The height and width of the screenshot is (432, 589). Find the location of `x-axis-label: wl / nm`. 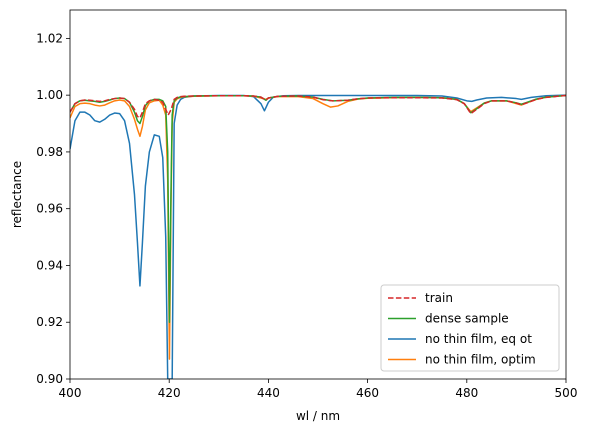

x-axis-label: wl / nm is located at coordinates (318, 416).